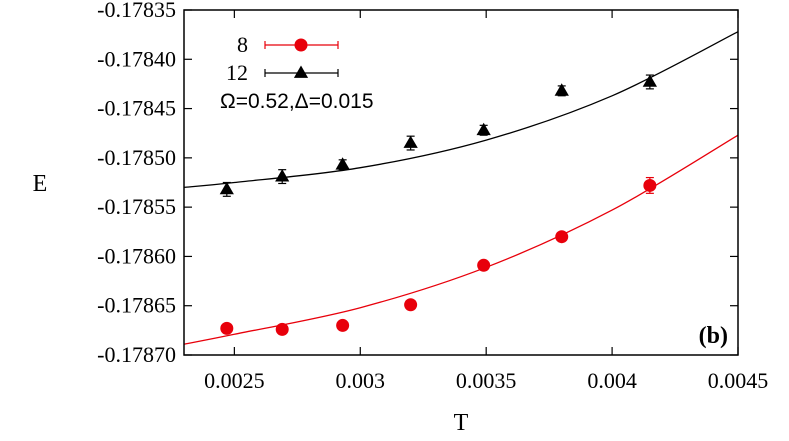  What do you see at coordinates (738, 380) in the screenshot?
I see `x-tick-label: 0.0045` at bounding box center [738, 380].